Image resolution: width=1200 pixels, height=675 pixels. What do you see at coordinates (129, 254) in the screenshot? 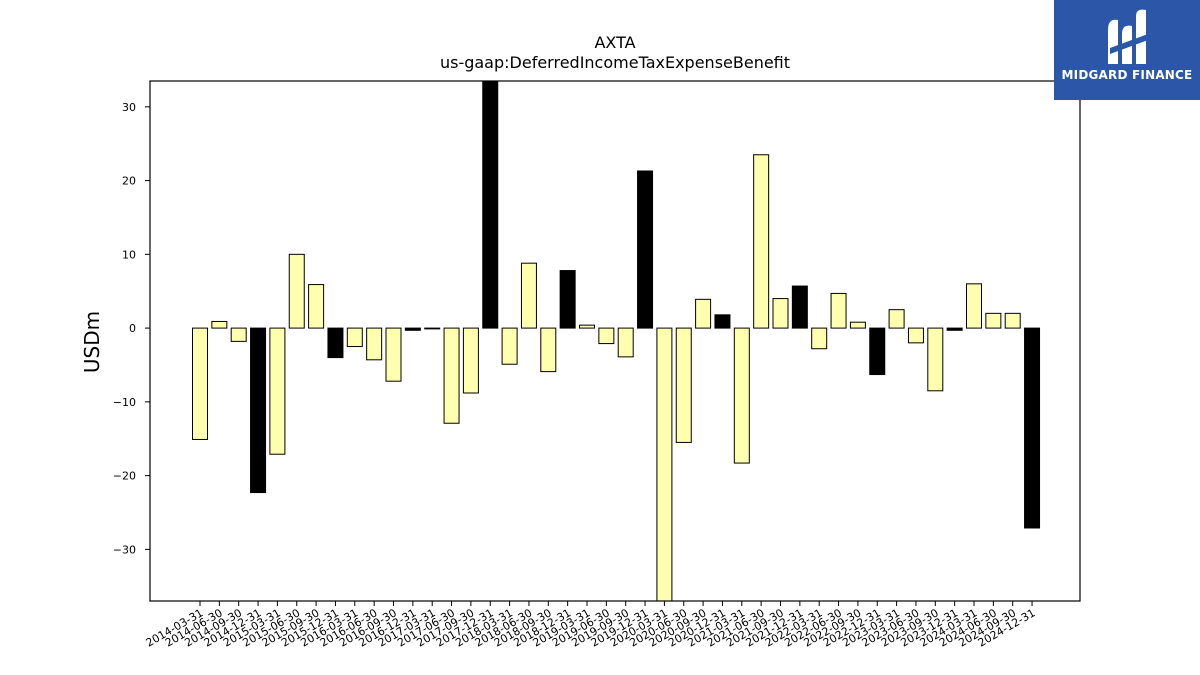
I see `y-tick-label: 10` at bounding box center [129, 254].